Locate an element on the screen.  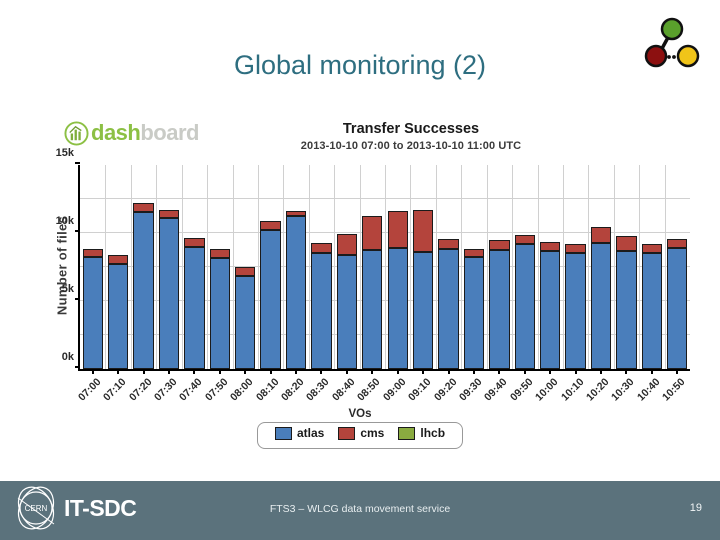
chart-title: Transfer Successes is located at coordinates (411, 129).